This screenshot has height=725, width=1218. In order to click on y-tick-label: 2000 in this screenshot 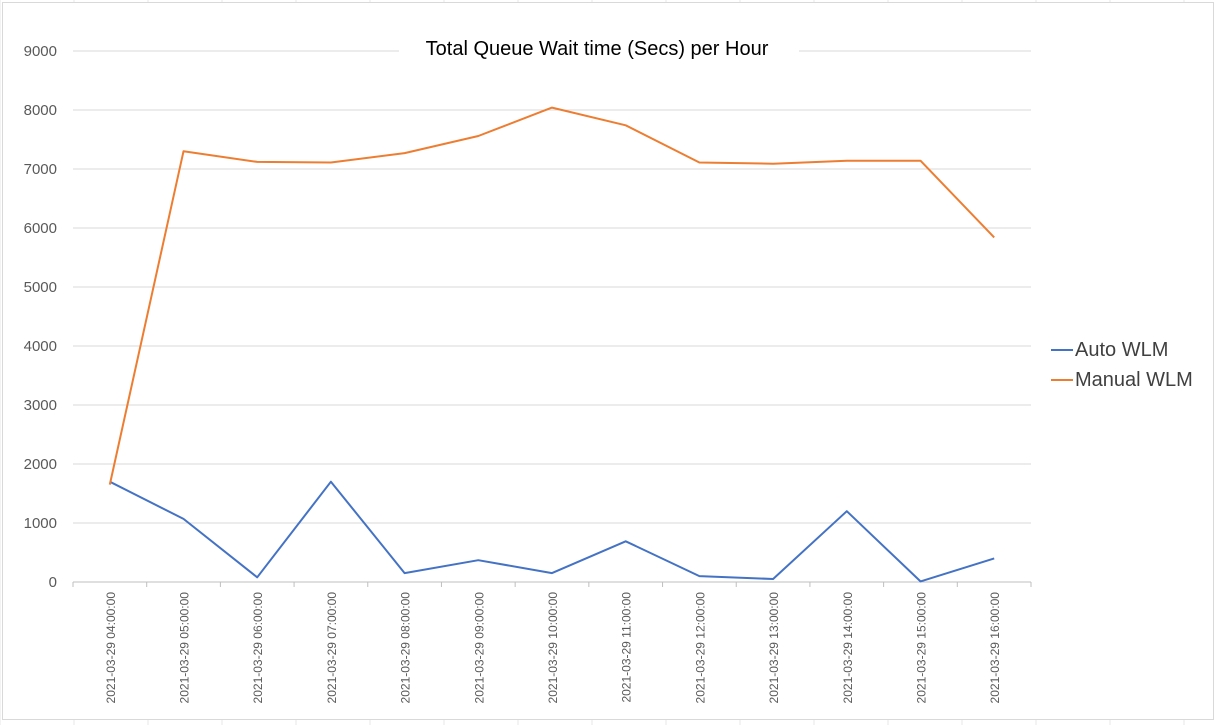, I will do `click(40, 464)`.